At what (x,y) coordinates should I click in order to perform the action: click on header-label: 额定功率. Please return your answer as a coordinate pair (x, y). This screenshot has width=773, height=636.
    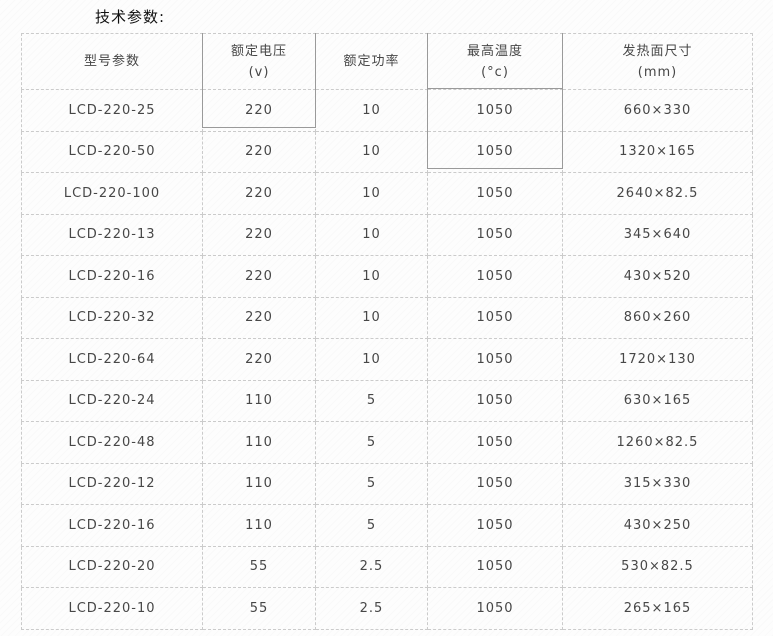
    Looking at the image, I should click on (371, 61).